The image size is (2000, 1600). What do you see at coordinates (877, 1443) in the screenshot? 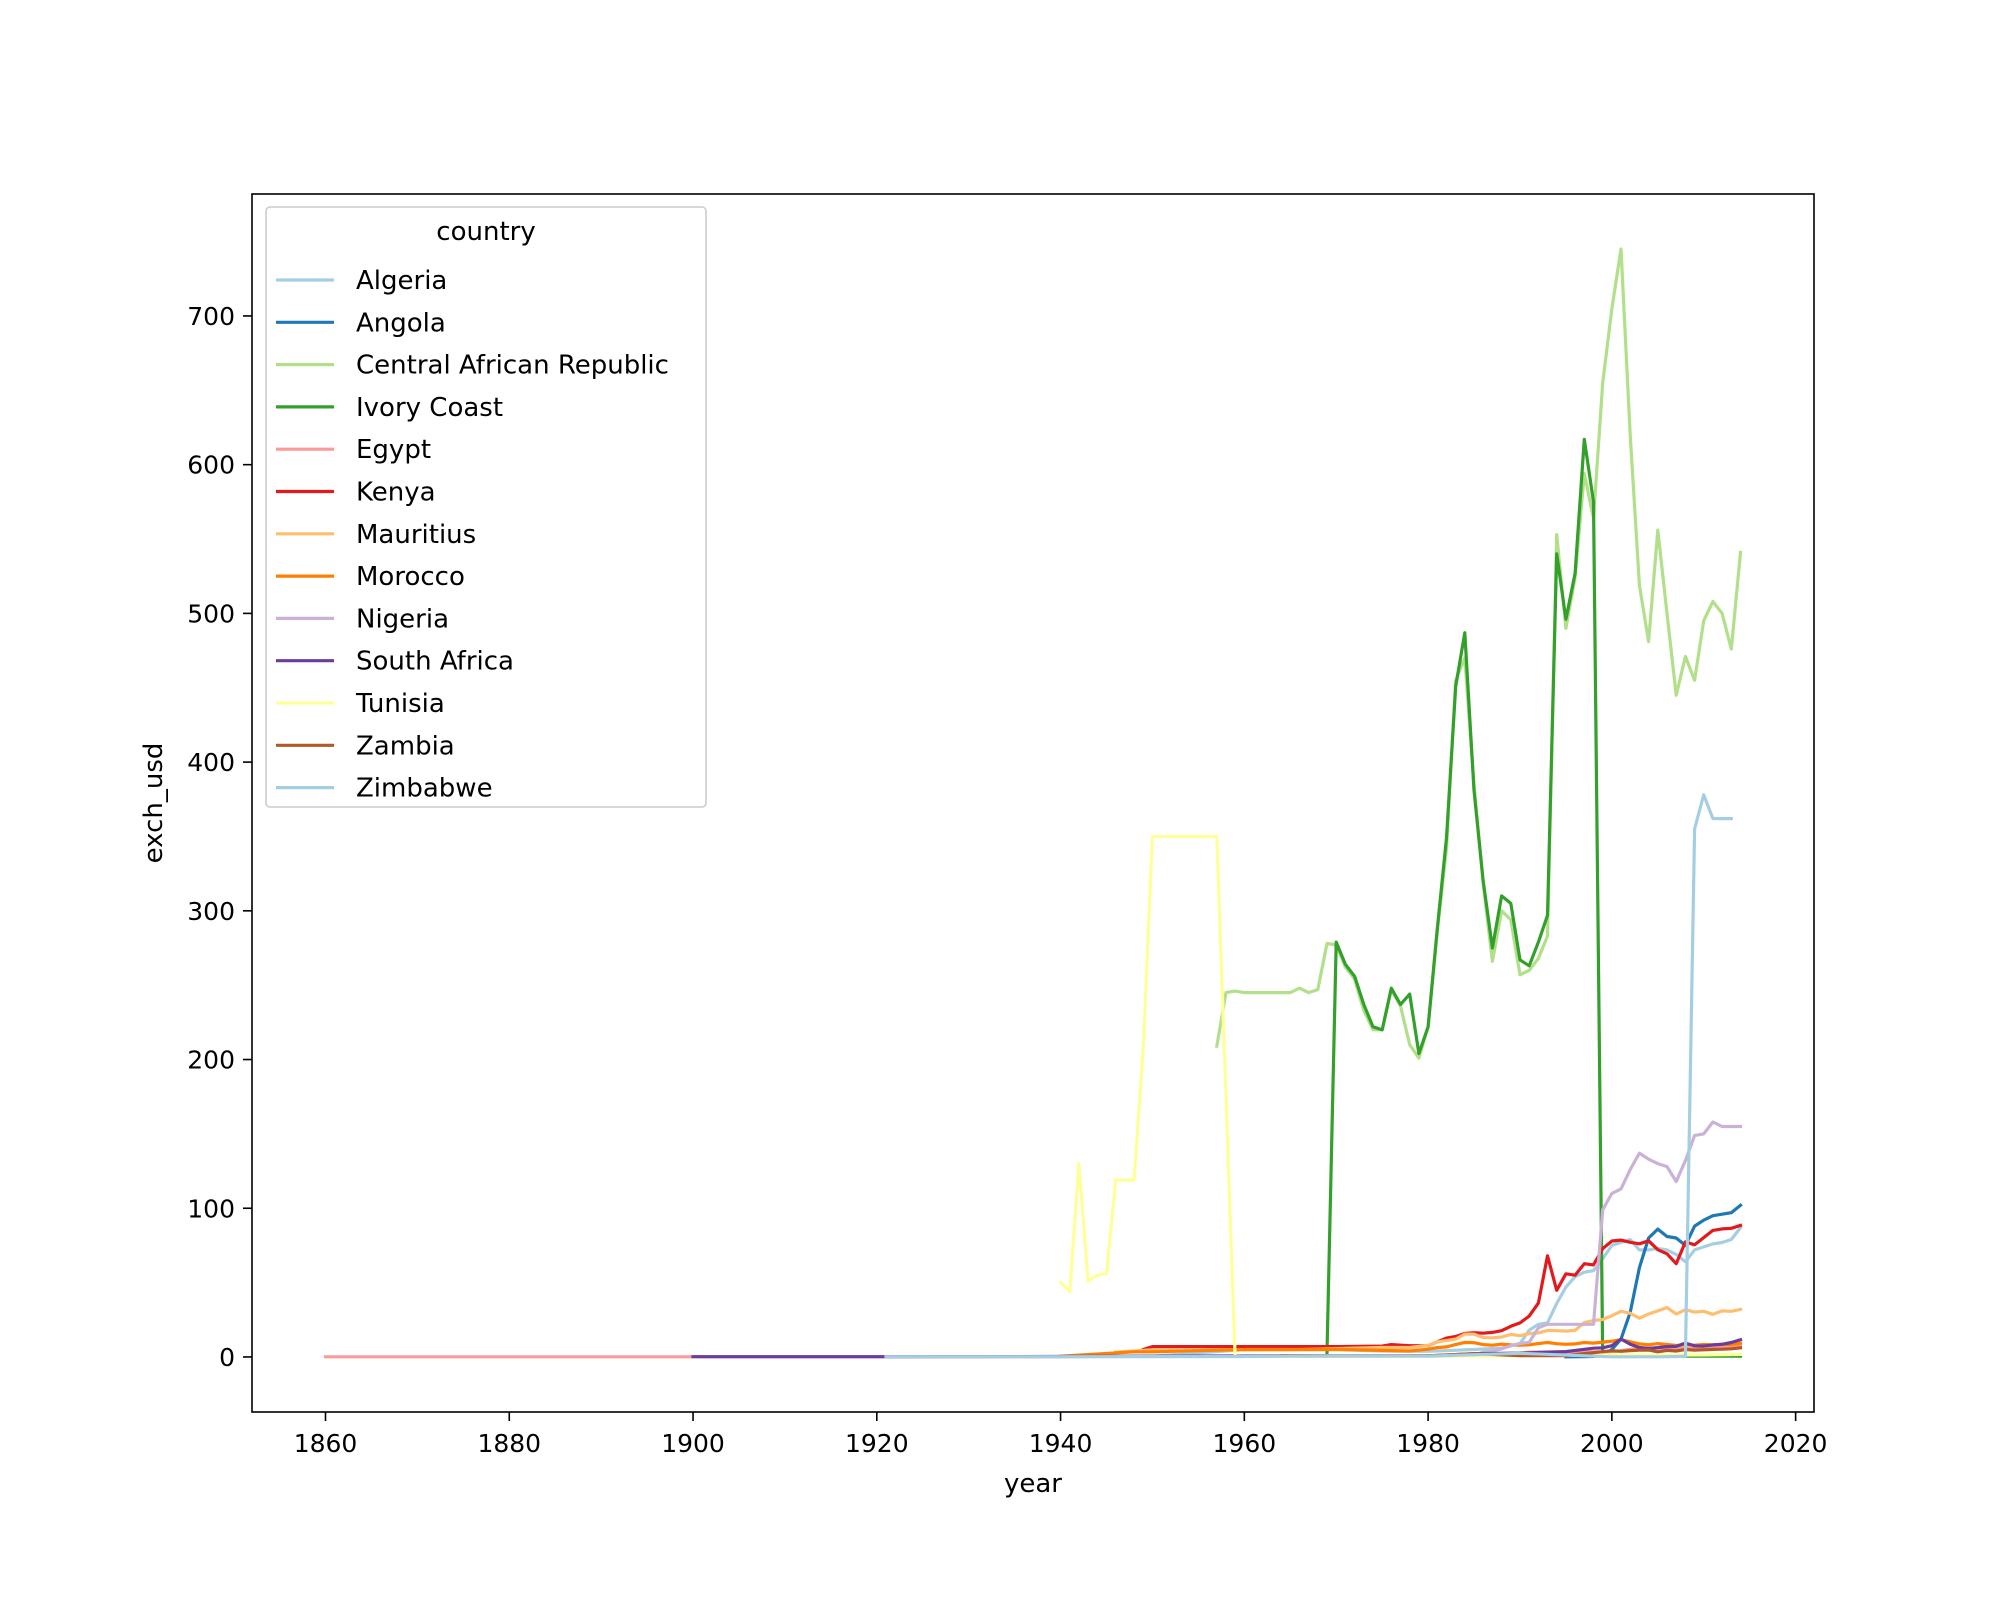
I see `x-tick-label: 1920` at bounding box center [877, 1443].